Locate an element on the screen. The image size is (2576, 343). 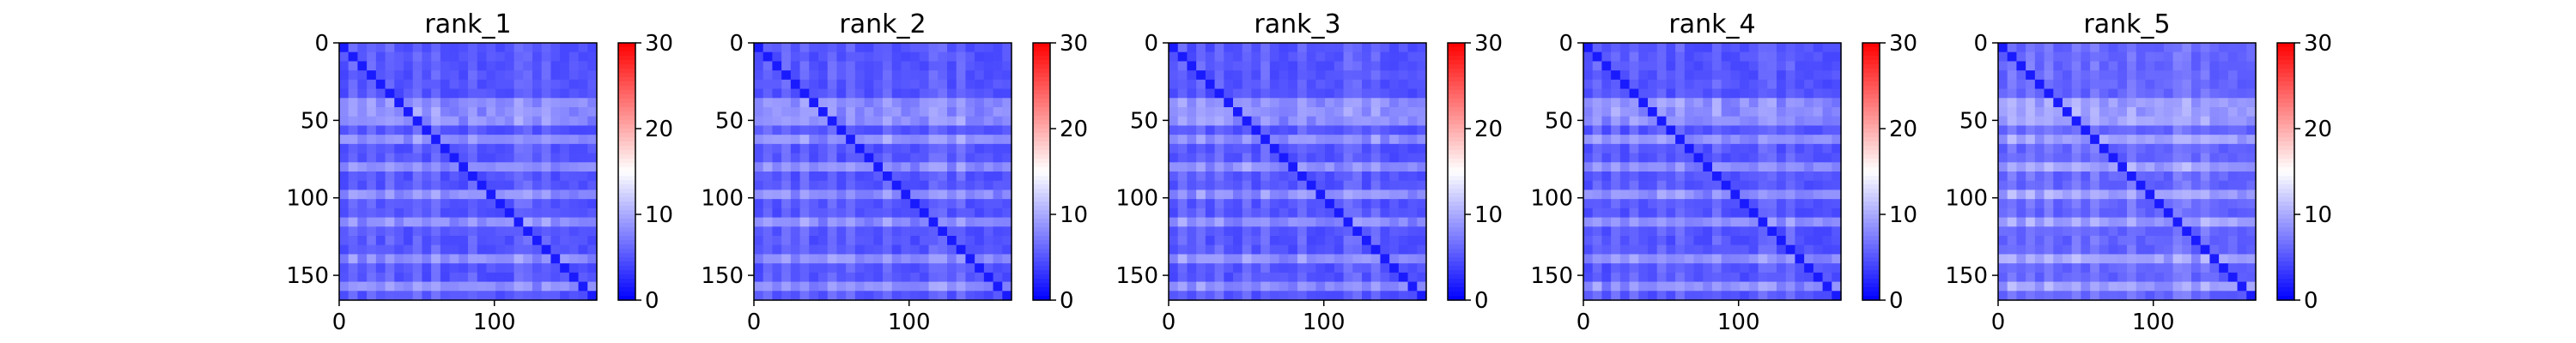
colorbar-tick-label: 30 is located at coordinates (1074, 44).